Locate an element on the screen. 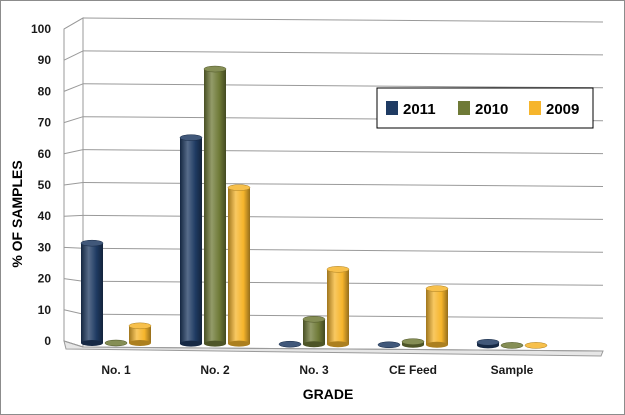  y-axis-ticks: 0 10 20 30 40 50 60 70 80 90 100 is located at coordinates (41, 185).